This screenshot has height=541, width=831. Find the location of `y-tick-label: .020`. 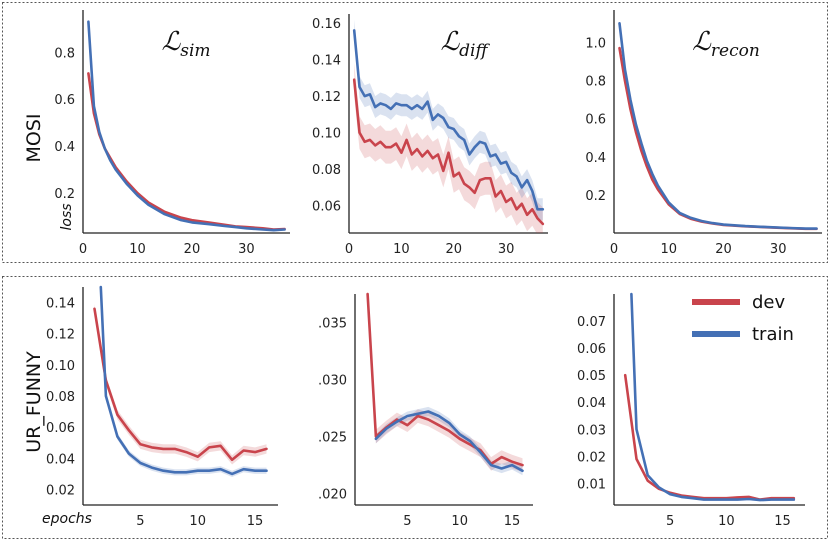

y-tick-label: .020 is located at coordinates (332, 495).